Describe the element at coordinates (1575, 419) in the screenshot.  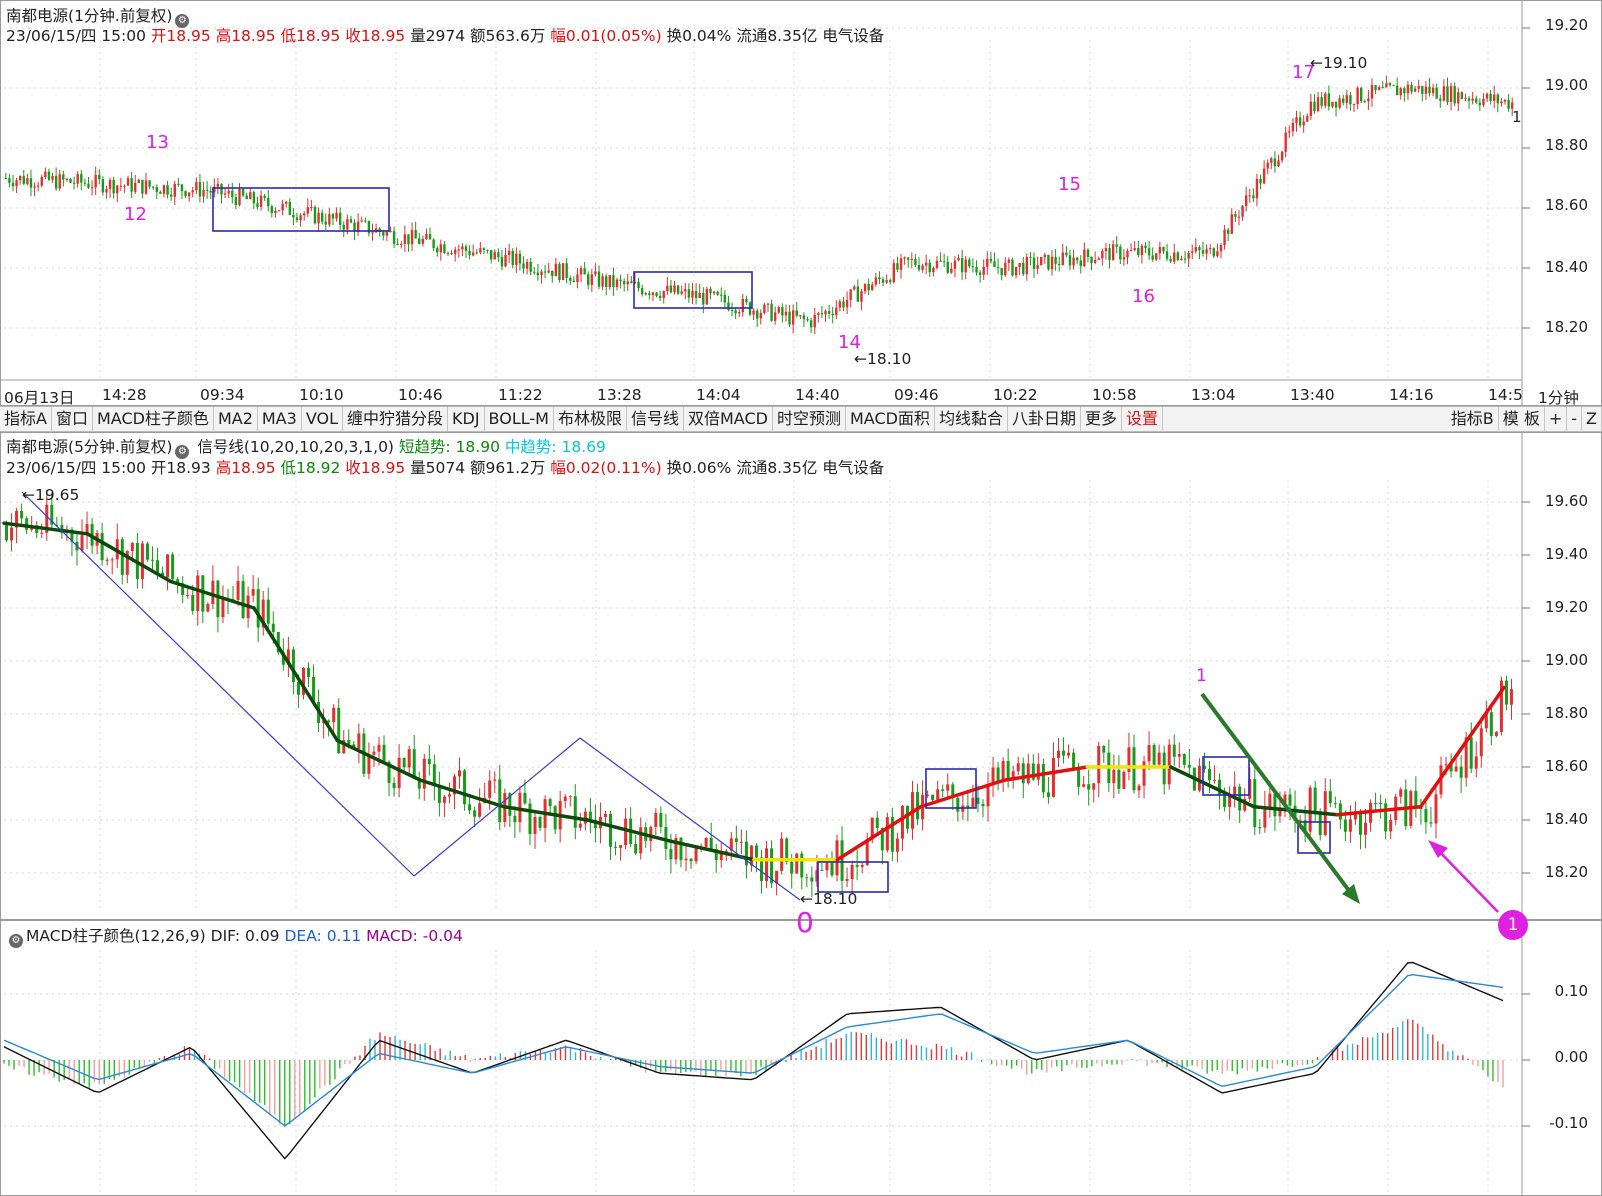
I see `toolbar-zoom-out: -` at that location.